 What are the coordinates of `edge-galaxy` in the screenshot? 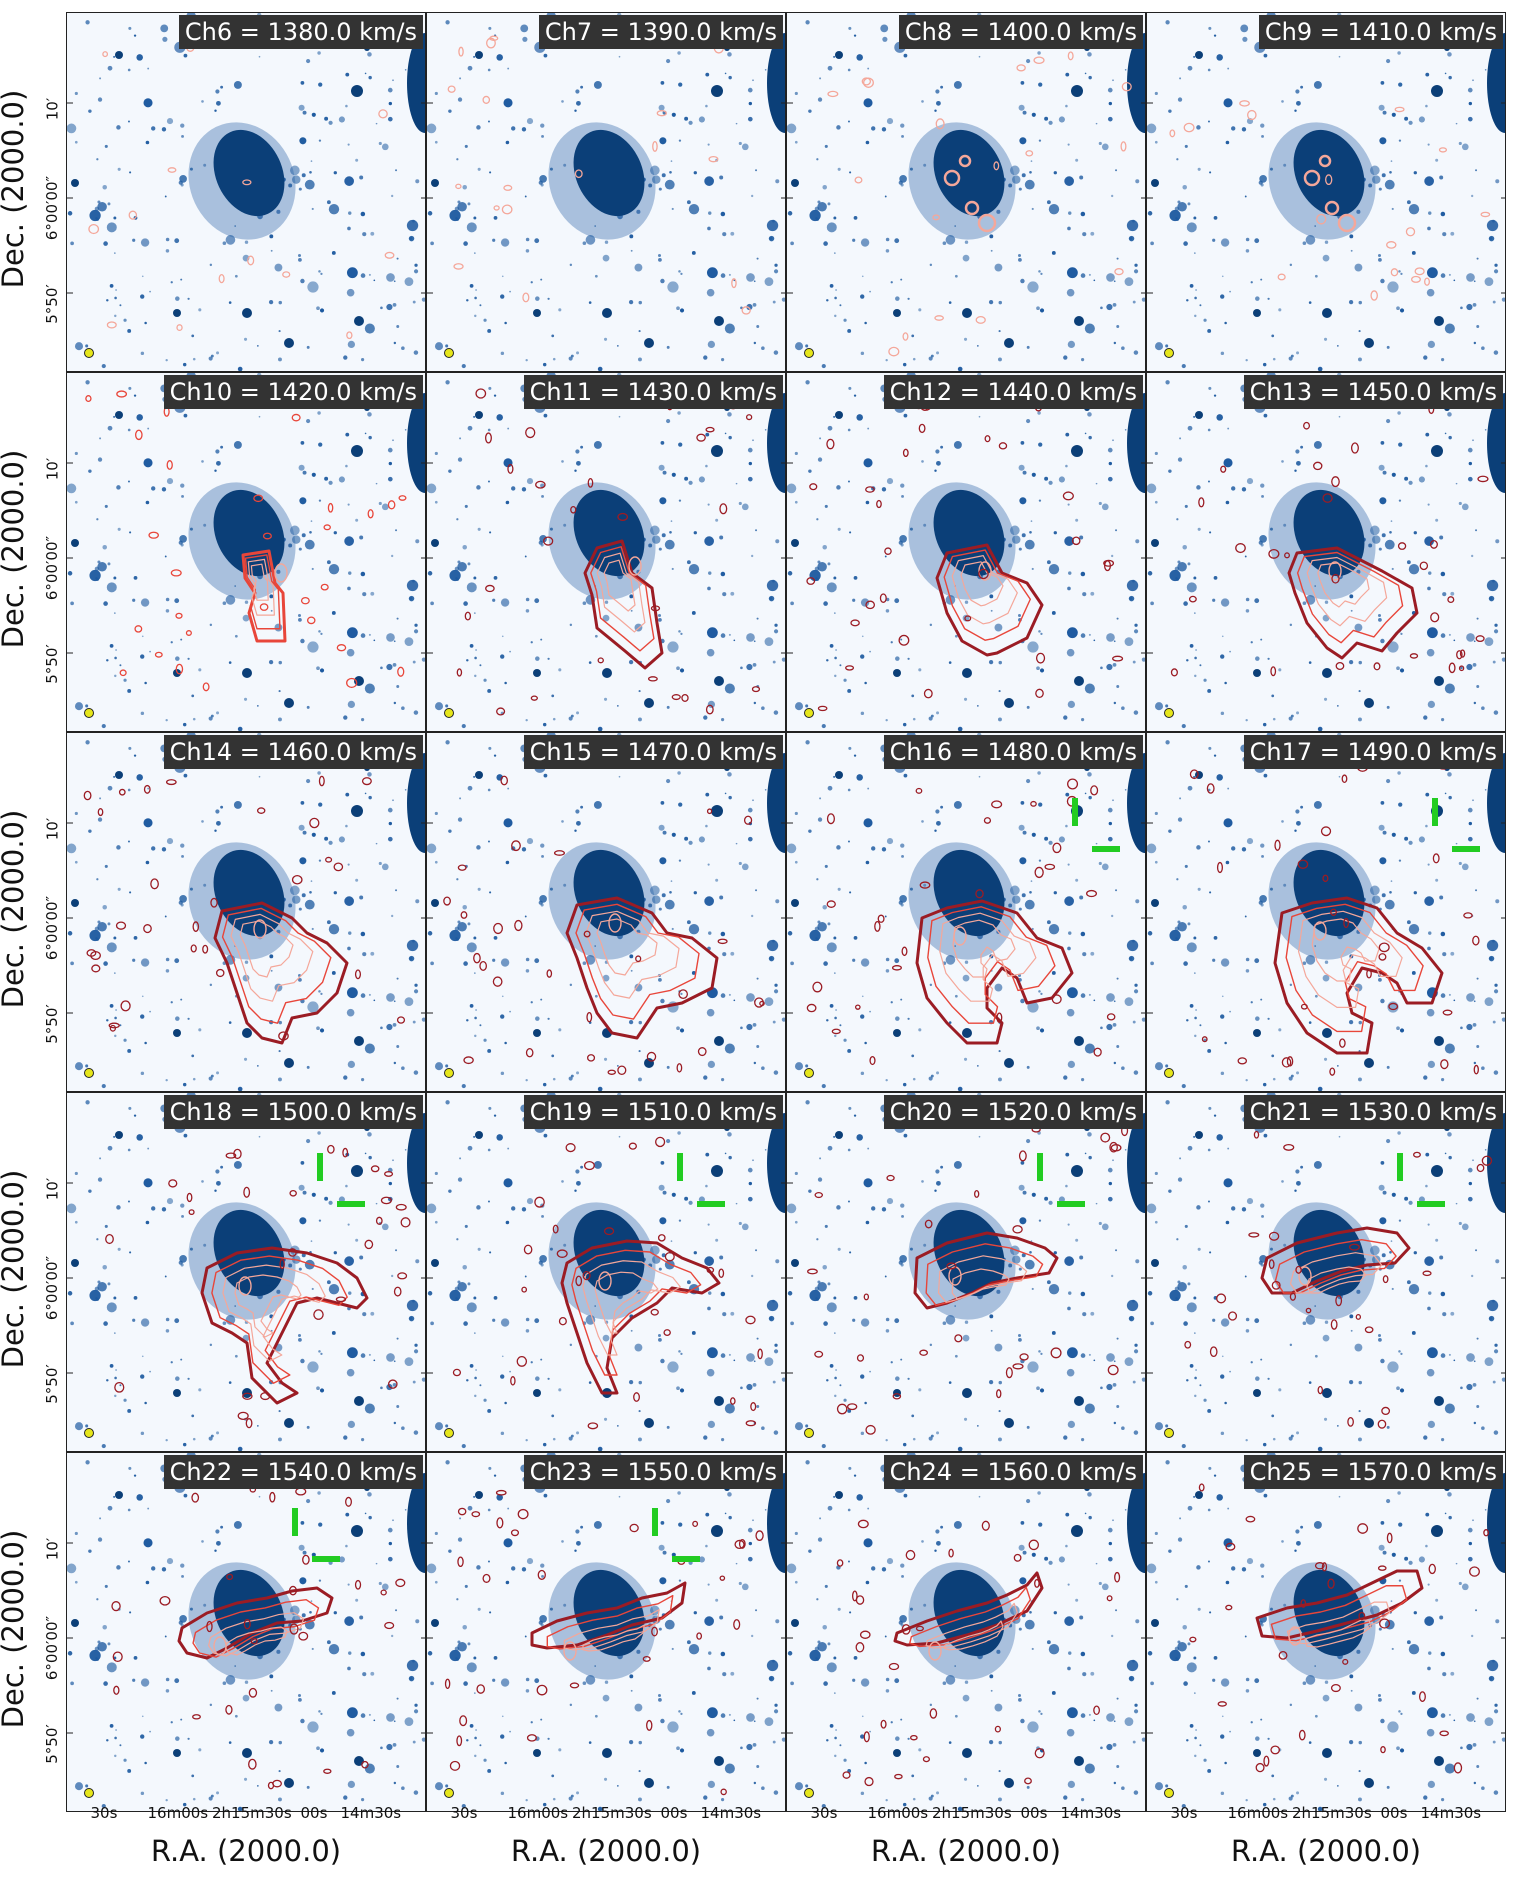 It's located at (776, 1163).